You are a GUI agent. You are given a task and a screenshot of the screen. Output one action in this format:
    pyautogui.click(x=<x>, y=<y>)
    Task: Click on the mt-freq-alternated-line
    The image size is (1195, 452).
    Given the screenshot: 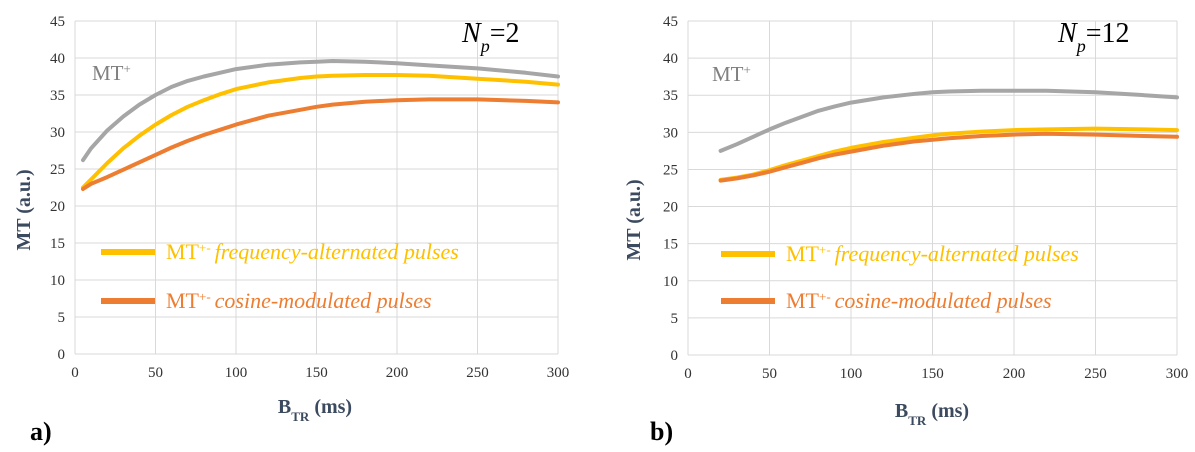 What is the action you would take?
    pyautogui.click(x=320, y=131)
    